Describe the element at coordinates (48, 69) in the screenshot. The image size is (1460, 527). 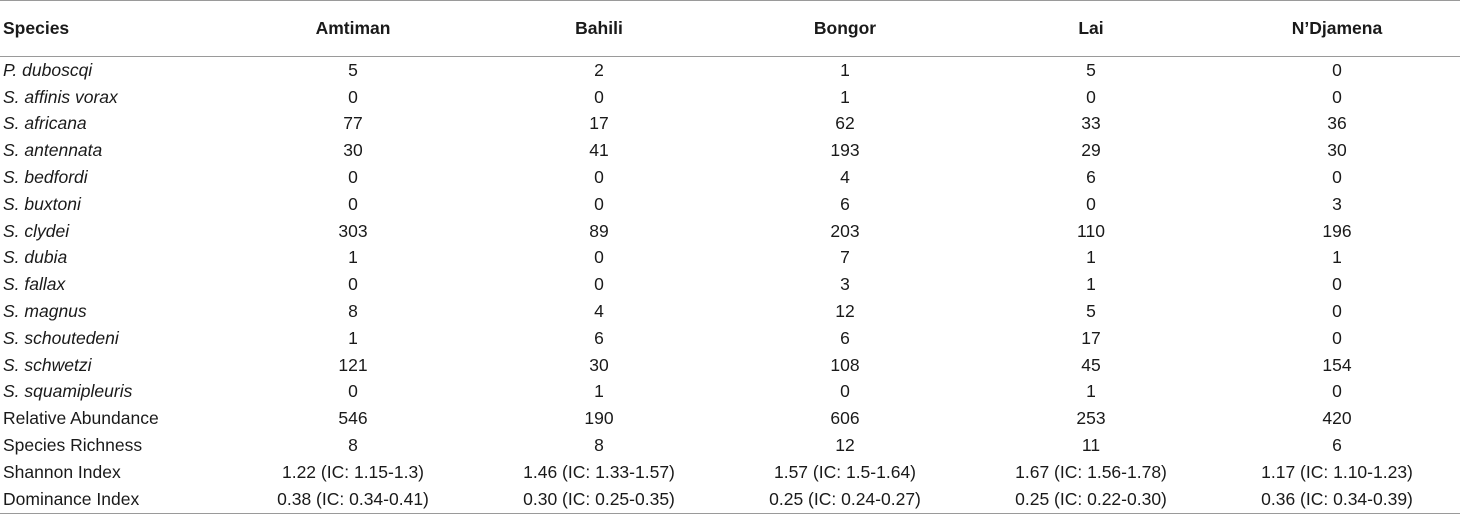
I see `row-label: P. duboscqi` at that location.